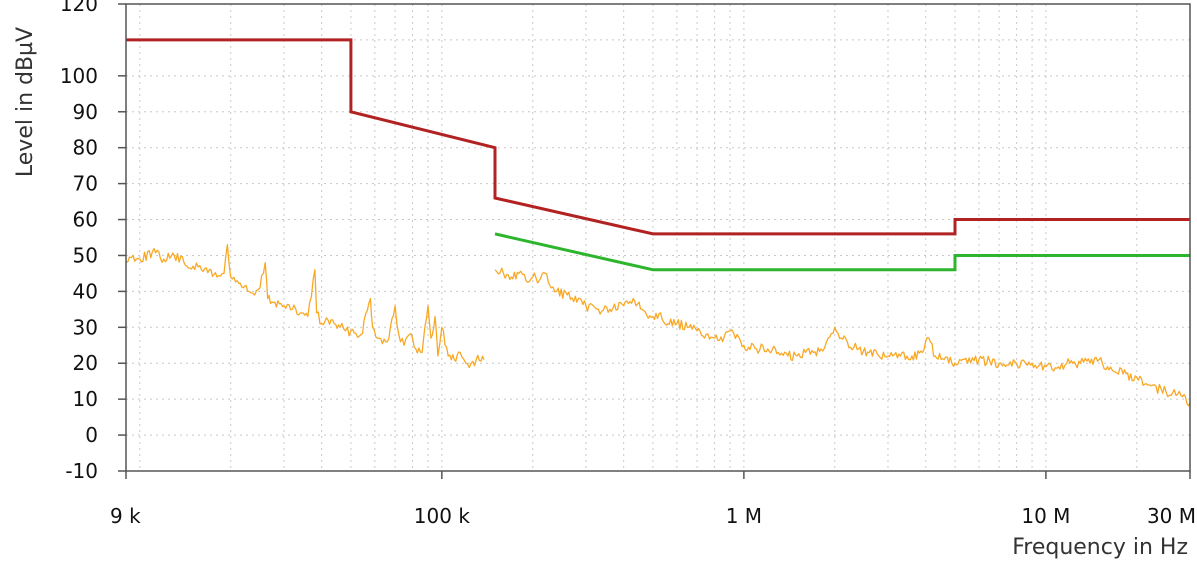 The image size is (1197, 564). Describe the element at coordinates (85, 363) in the screenshot. I see `y-tick-label: 20` at that location.